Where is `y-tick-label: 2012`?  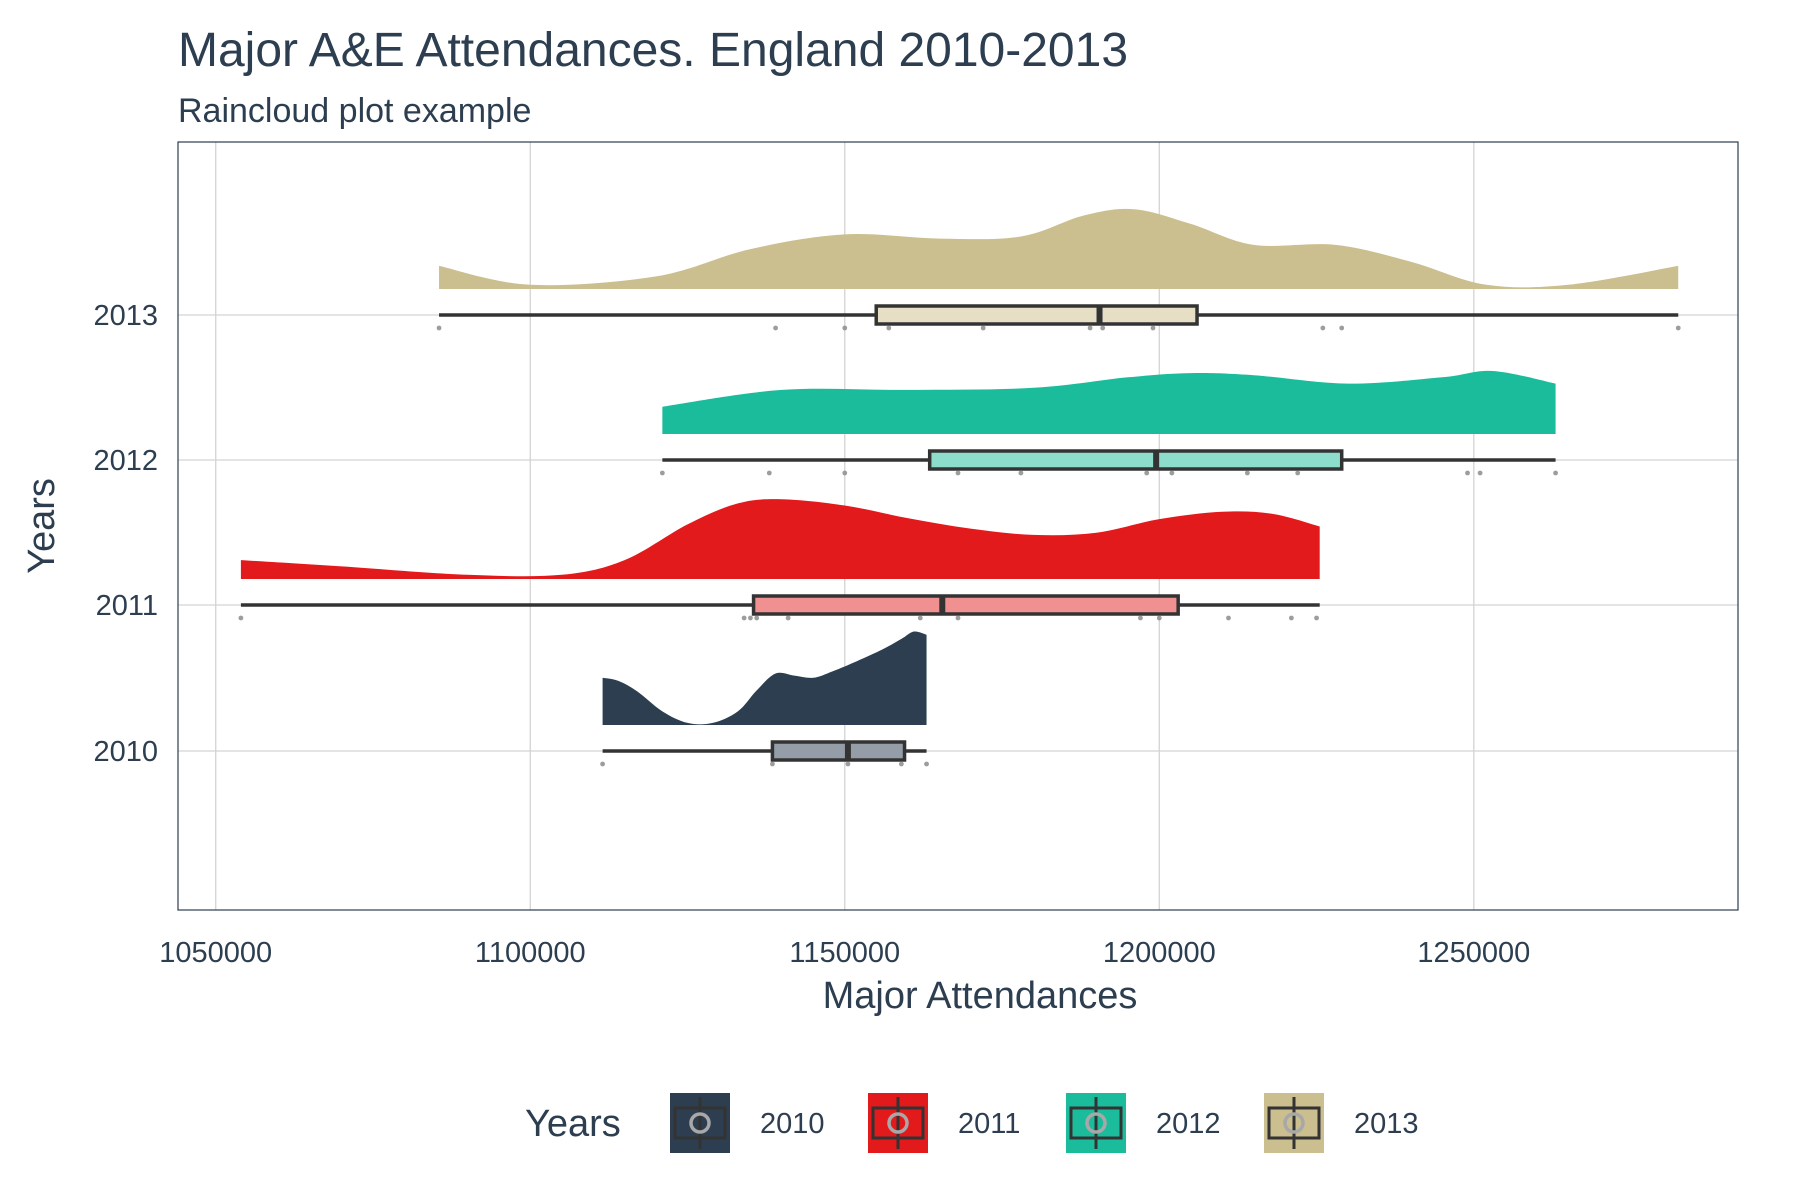
y-tick-label: 2012 is located at coordinates (125, 461).